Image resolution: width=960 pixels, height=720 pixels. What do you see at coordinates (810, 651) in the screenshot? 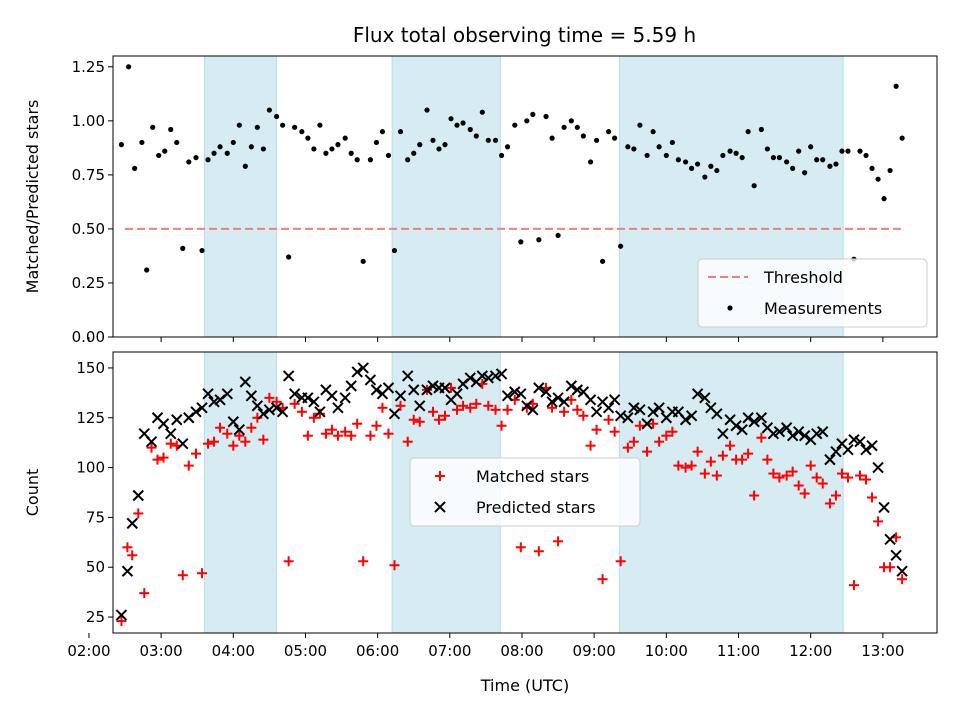
I see `x-tick-label: 12:00` at bounding box center [810, 651].